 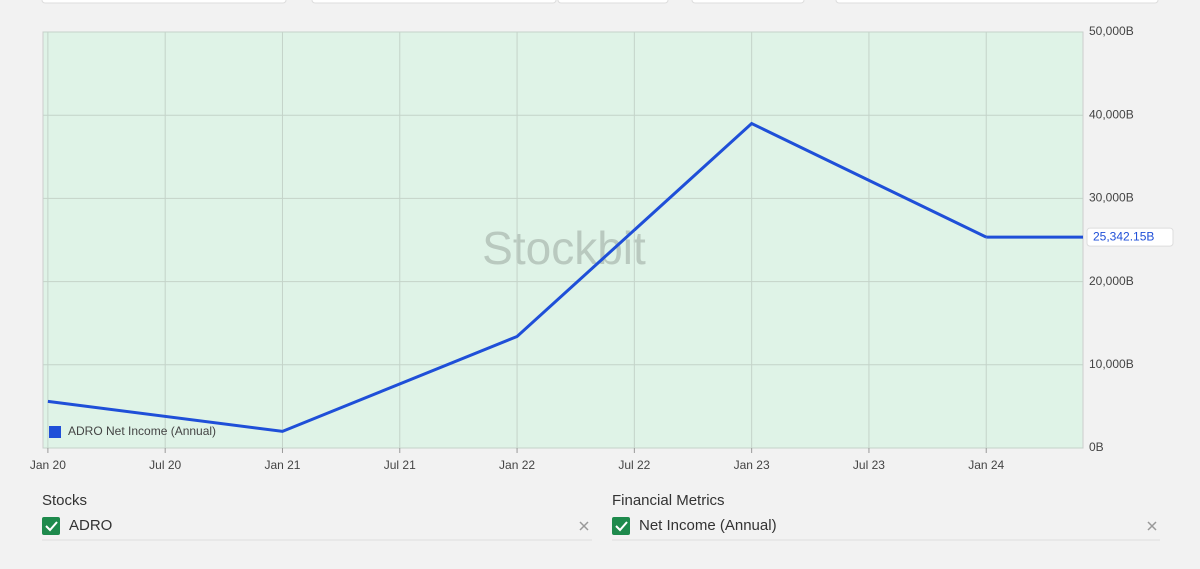 What do you see at coordinates (1123, 236) in the screenshot?
I see `value-label: 25,342.15B` at bounding box center [1123, 236].